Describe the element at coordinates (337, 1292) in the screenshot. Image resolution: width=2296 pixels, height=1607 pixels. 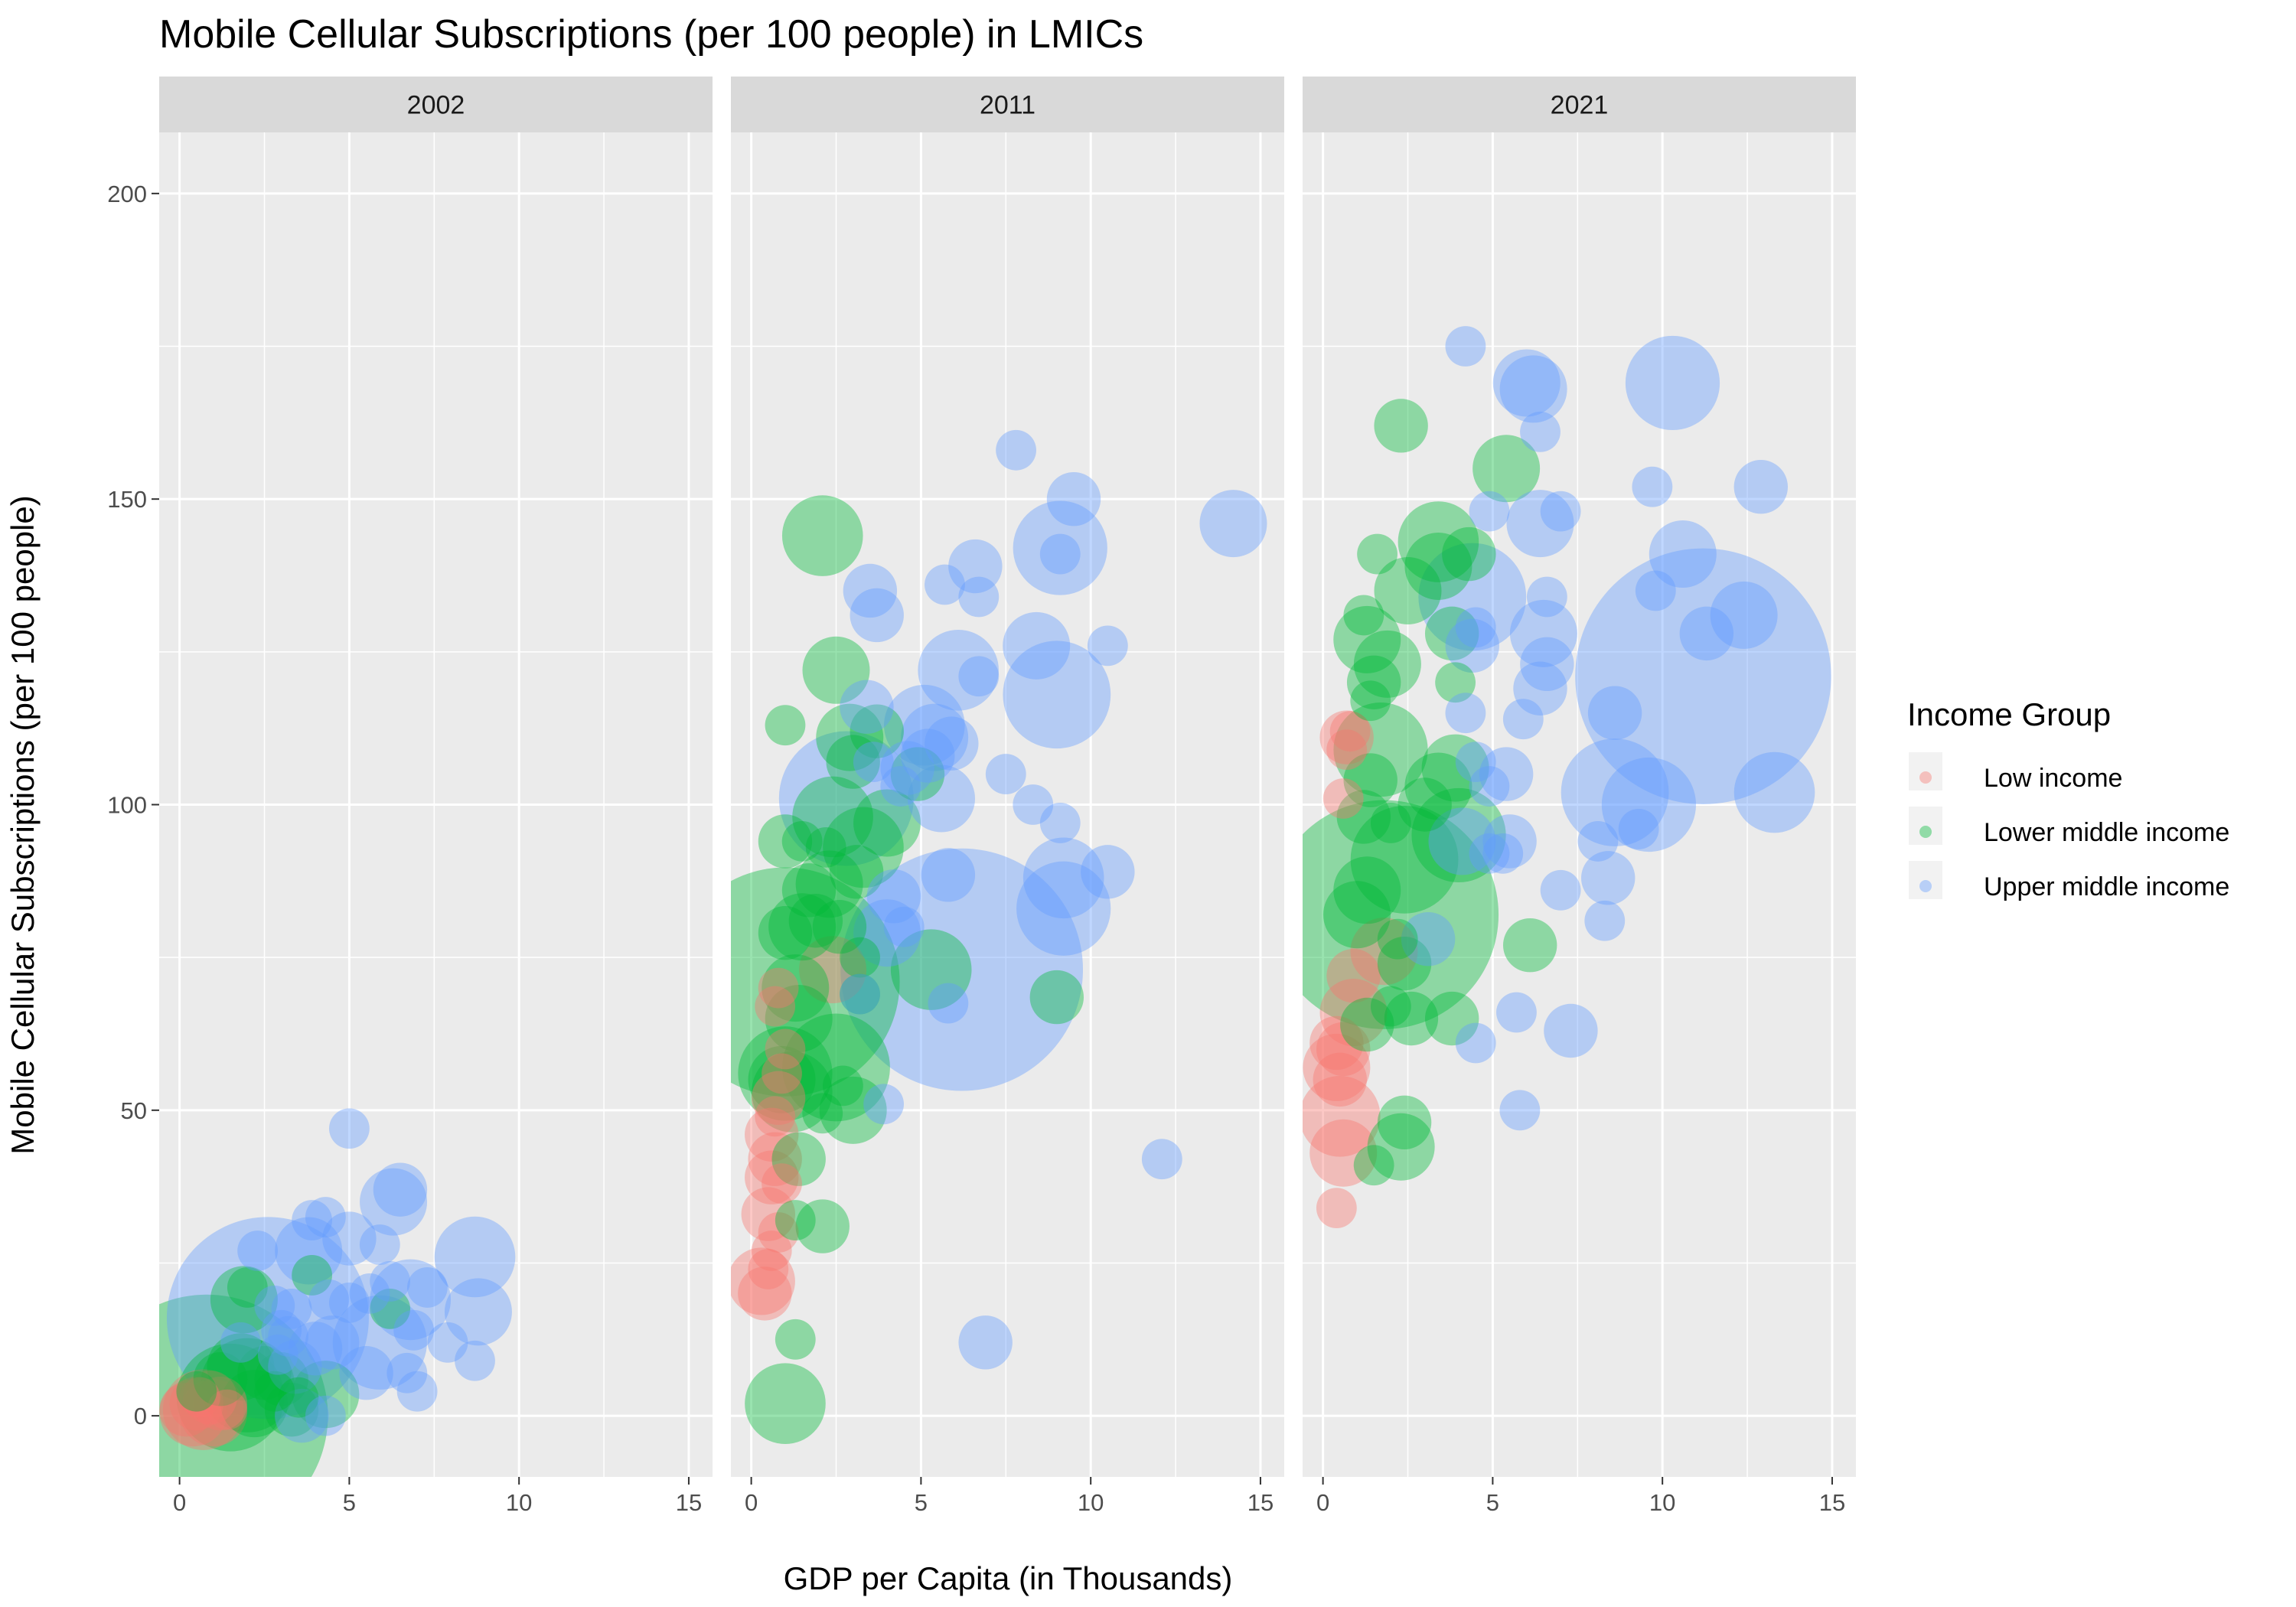
I see `data-points` at that location.